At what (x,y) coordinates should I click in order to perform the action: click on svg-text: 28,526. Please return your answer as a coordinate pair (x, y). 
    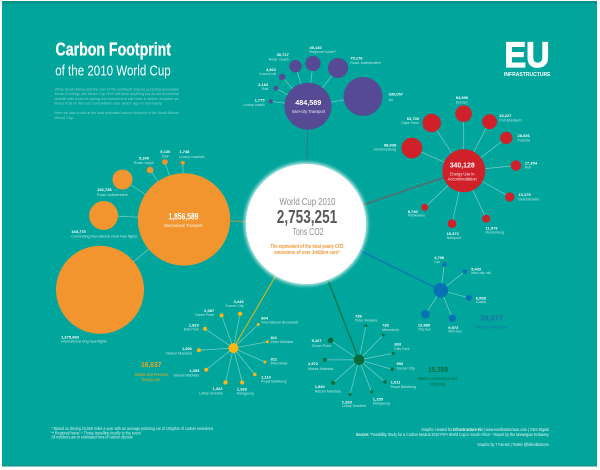
    Looking at the image, I should click on (524, 135).